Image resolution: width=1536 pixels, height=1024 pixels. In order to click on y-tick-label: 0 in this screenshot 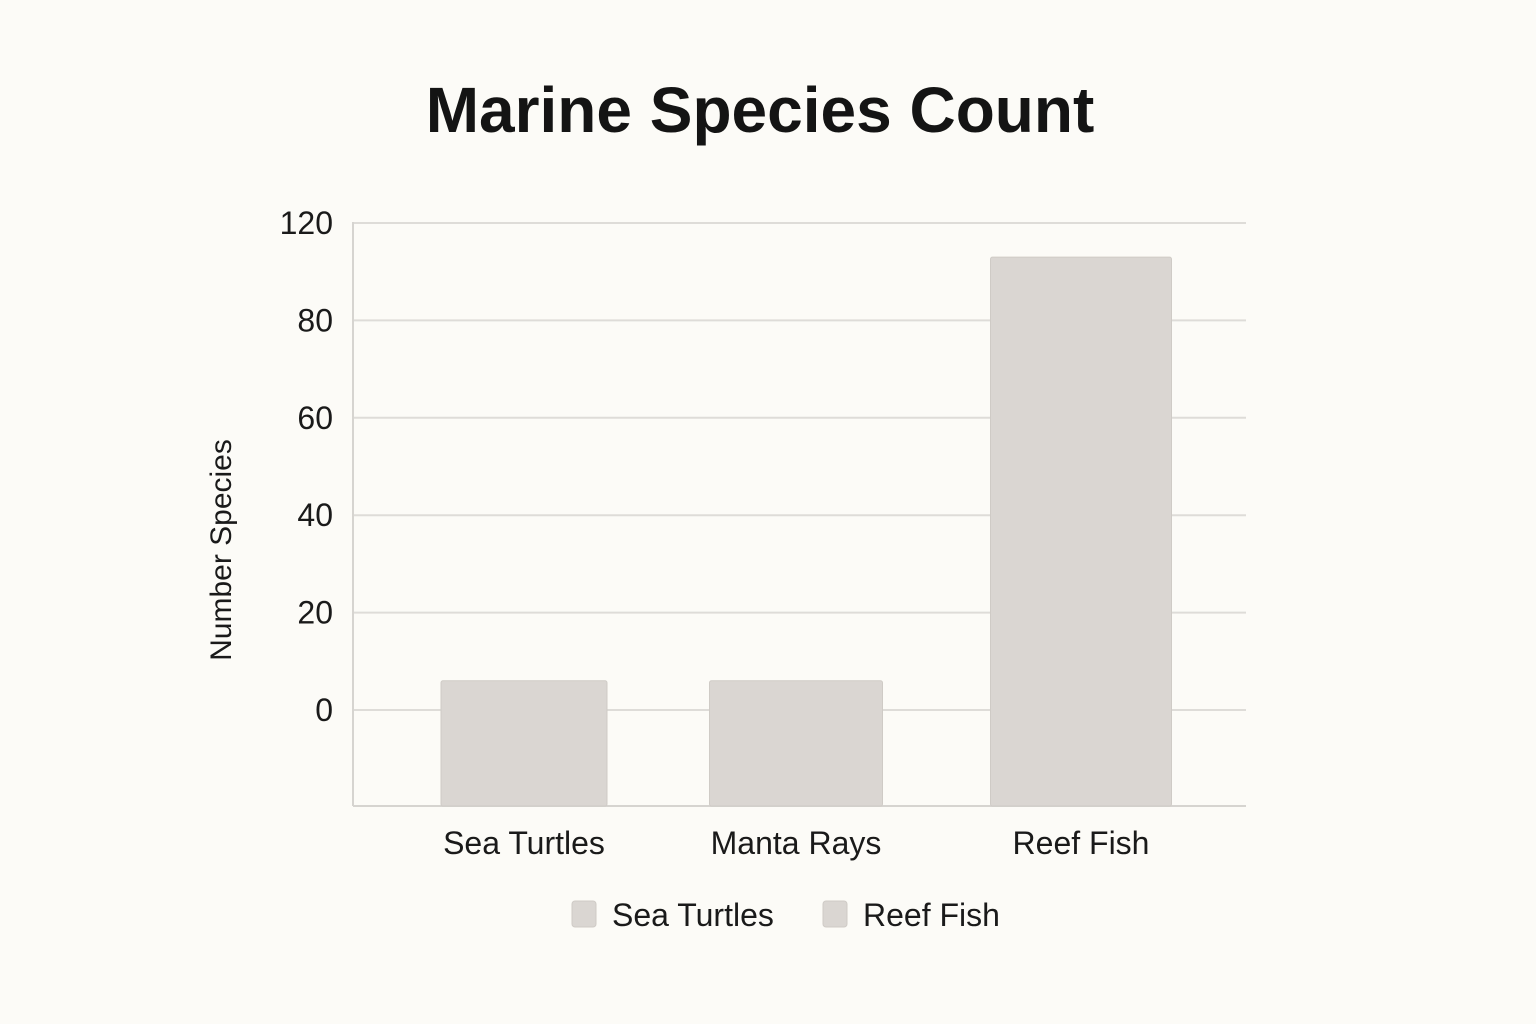, I will do `click(324, 710)`.